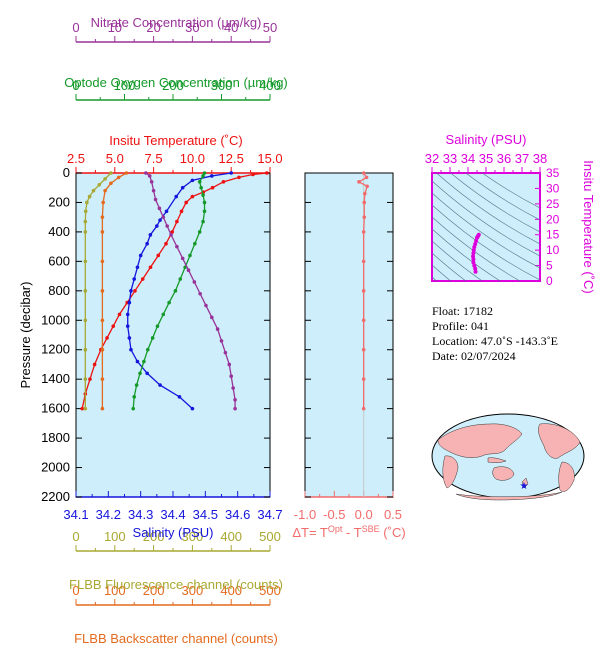 This screenshot has width=610, height=664. What do you see at coordinates (269, 514) in the screenshot?
I see `salinity-tick-label: 34.7` at bounding box center [269, 514].